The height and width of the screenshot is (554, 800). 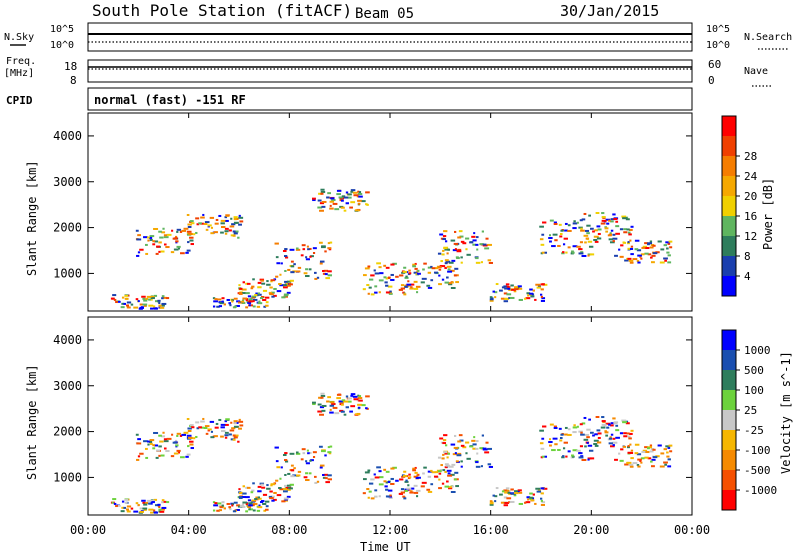 What do you see at coordinates (768, 37) in the screenshot?
I see `nsearch-label: N.Search` at bounding box center [768, 37].